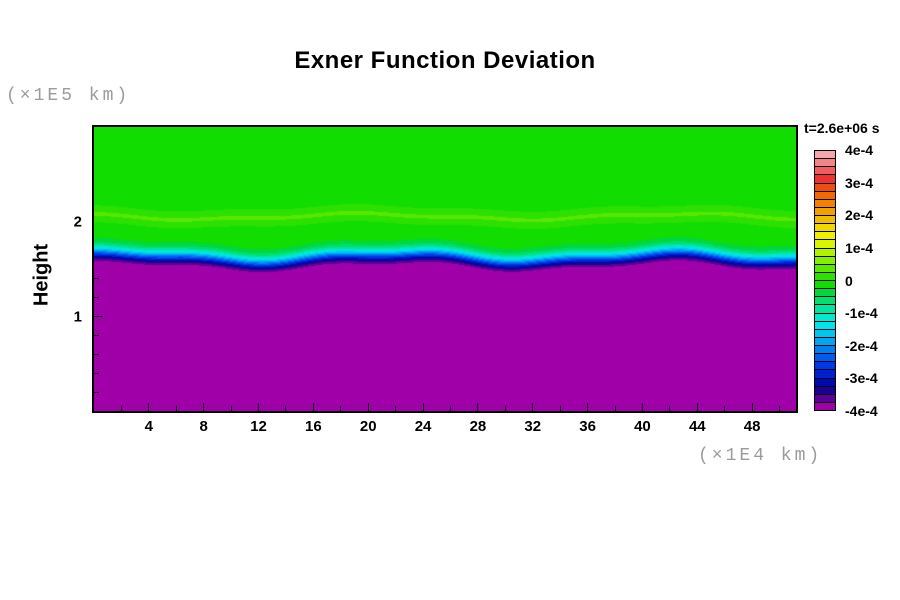 The height and width of the screenshot is (600, 900). Describe the element at coordinates (41, 275) in the screenshot. I see `y-axis-label: Height` at that location.